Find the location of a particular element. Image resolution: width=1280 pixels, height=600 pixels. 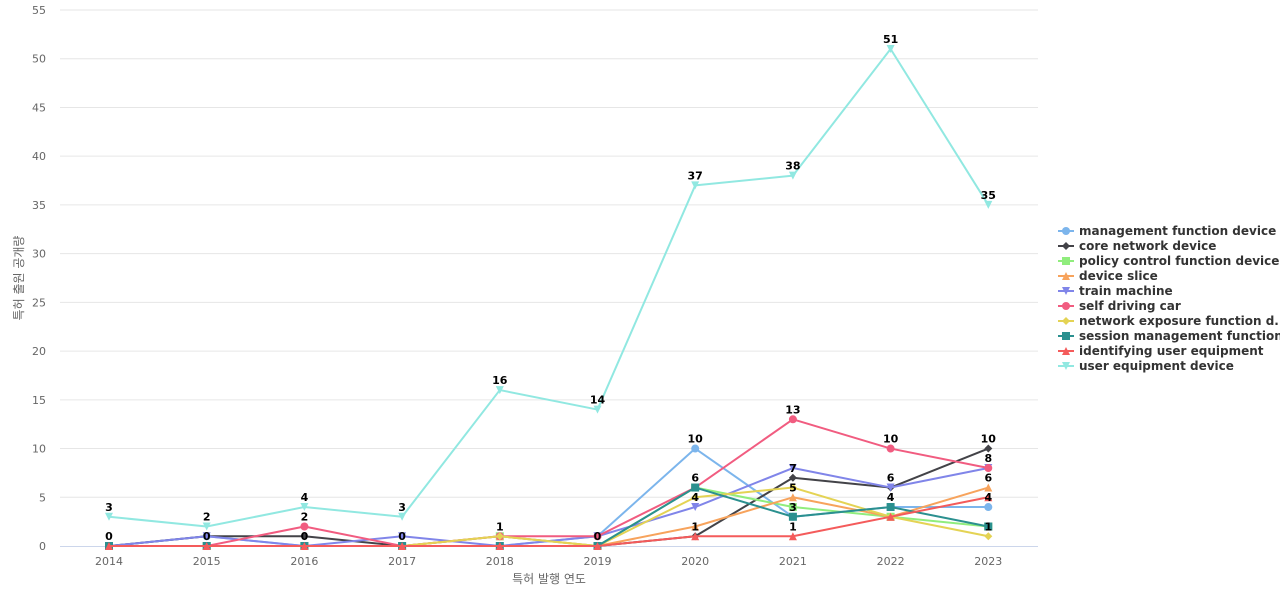

legend-label: user equipment device is located at coordinates (1156, 366).